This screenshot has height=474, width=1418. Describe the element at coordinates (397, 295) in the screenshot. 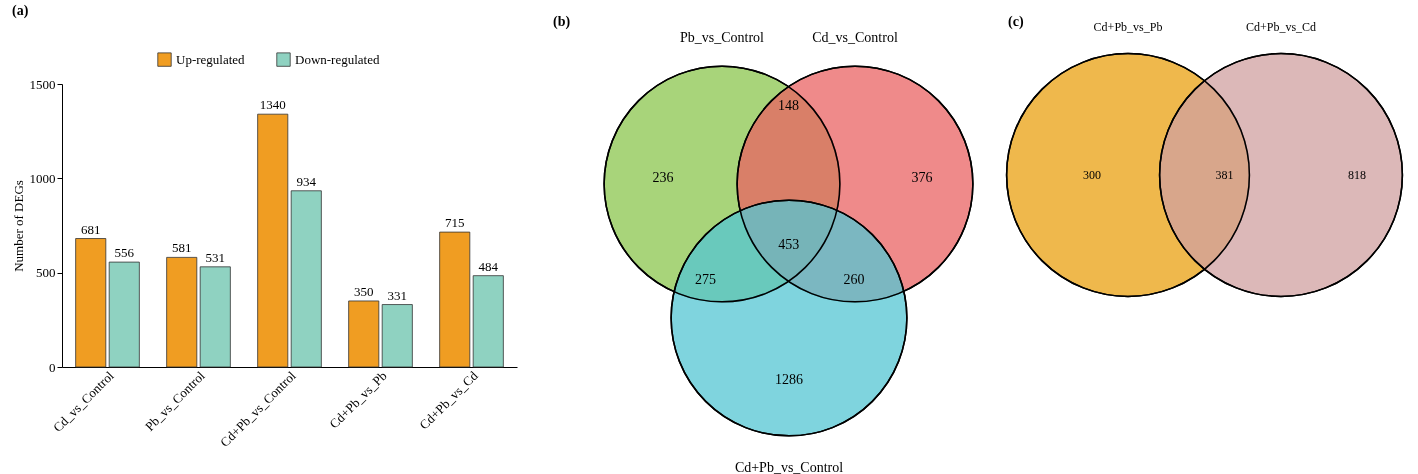

I see `data-label: 331` at that location.